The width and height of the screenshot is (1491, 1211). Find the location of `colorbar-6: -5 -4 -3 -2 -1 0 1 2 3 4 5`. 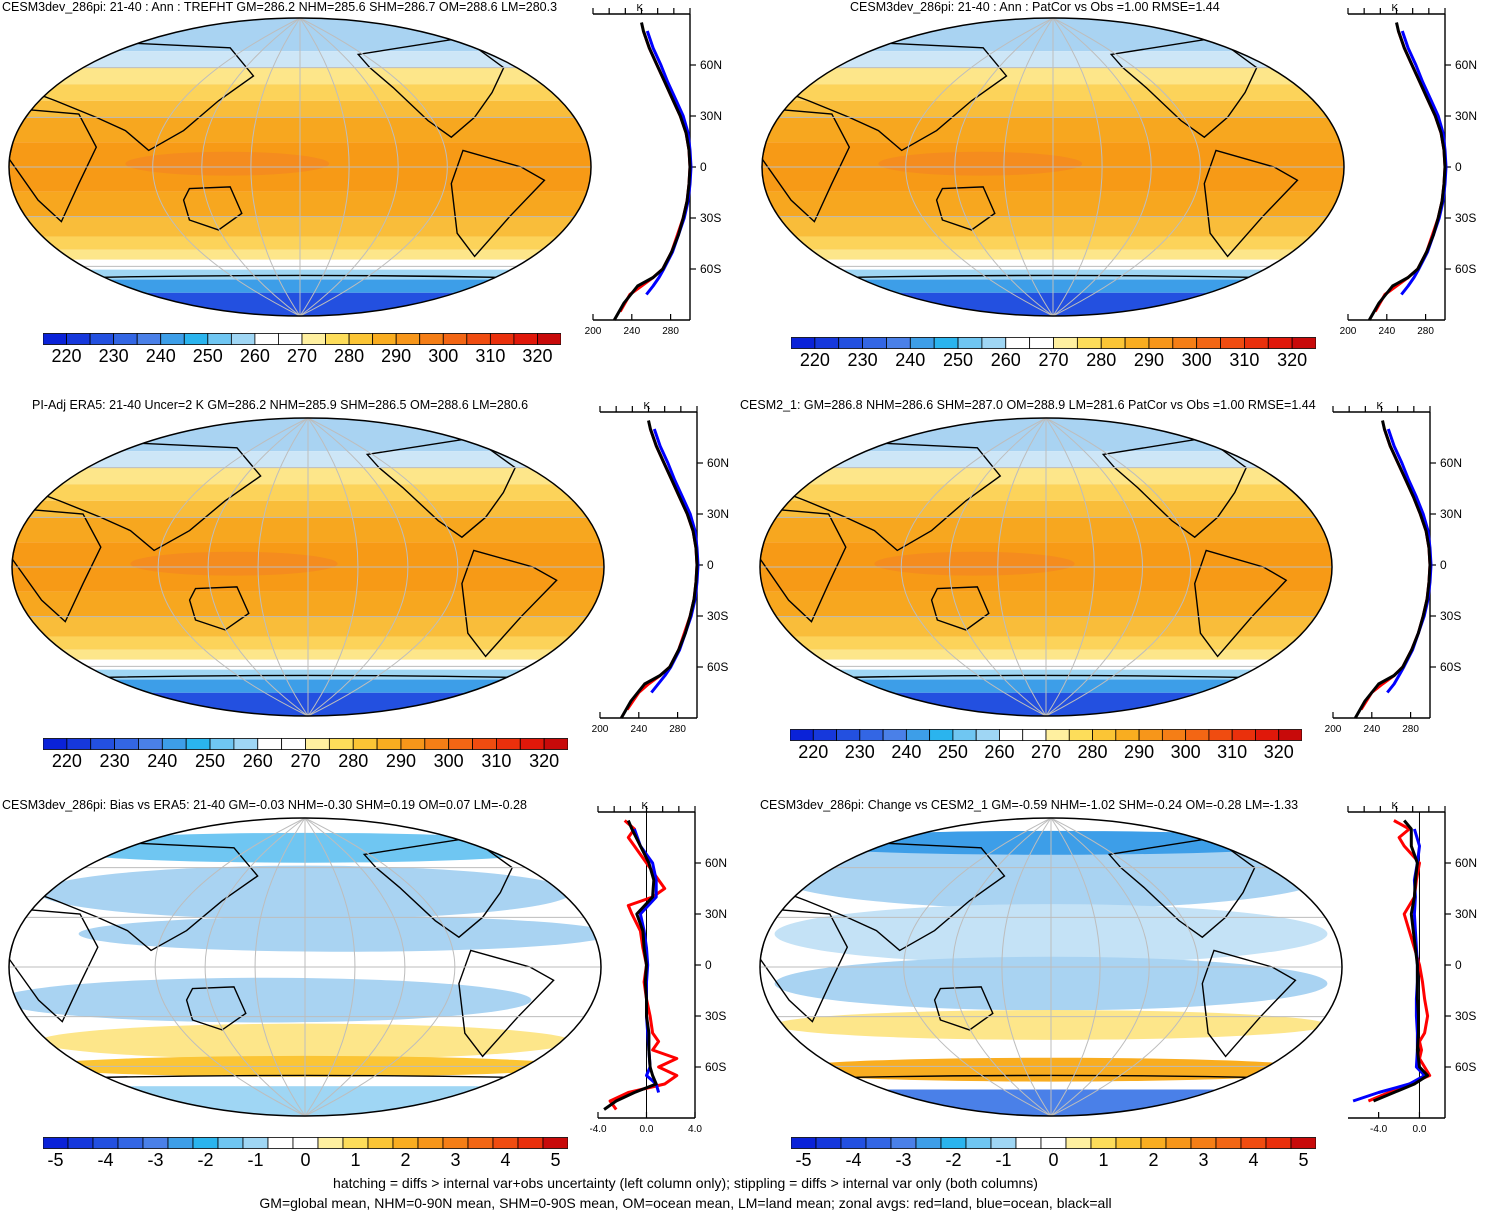

colorbar-6: -5 -4 -3 -2 -1 0 1 2 3 4 5 is located at coordinates (1053, 1153).